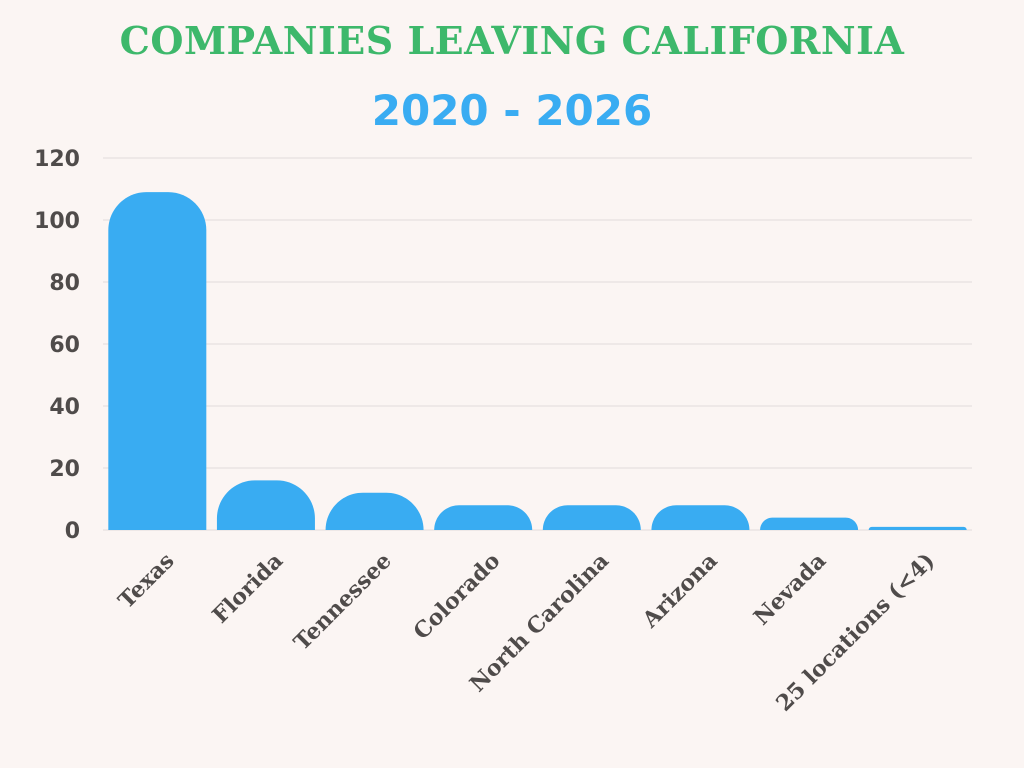 The width and height of the screenshot is (1024, 768). What do you see at coordinates (64, 283) in the screenshot?
I see `y-tick-label: 80` at bounding box center [64, 283].